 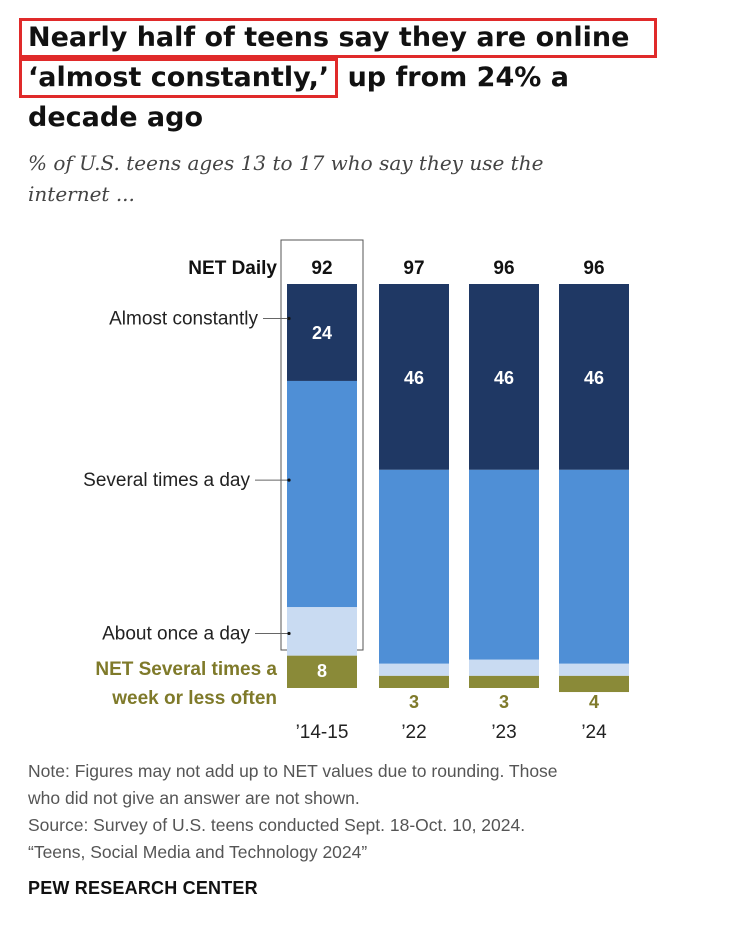 What do you see at coordinates (115, 117) in the screenshot?
I see `title-line-3: decade ago` at bounding box center [115, 117].